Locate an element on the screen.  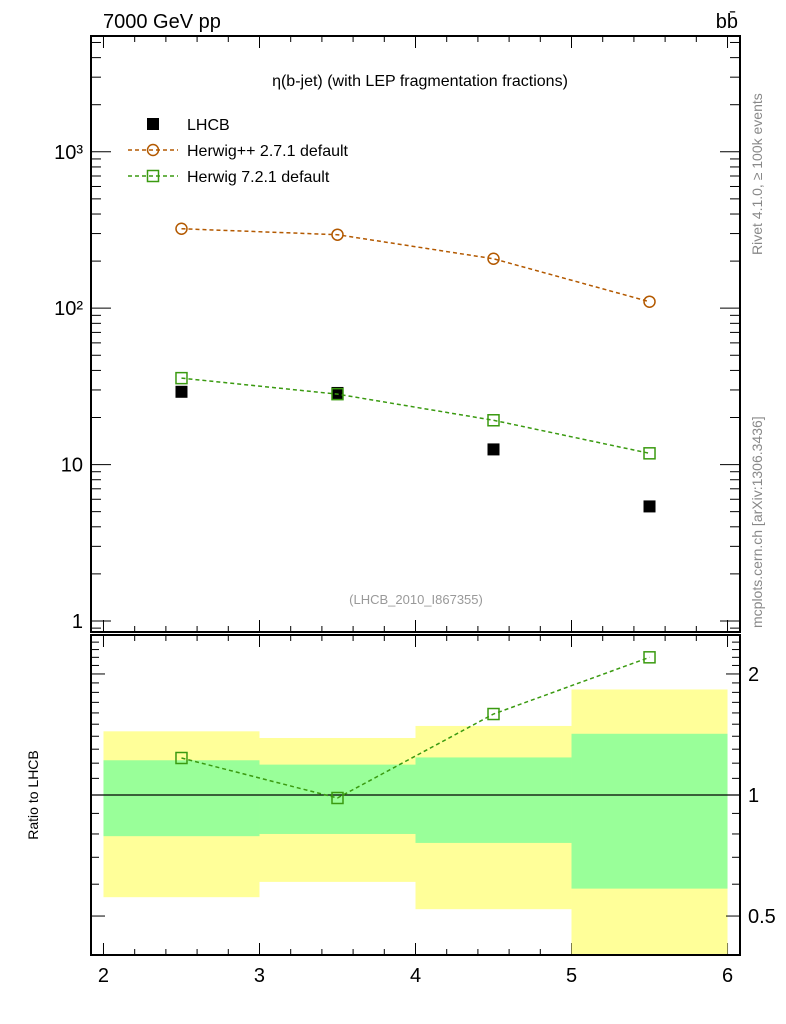
y-tick-label: 10³ is located at coordinates (68, 153).